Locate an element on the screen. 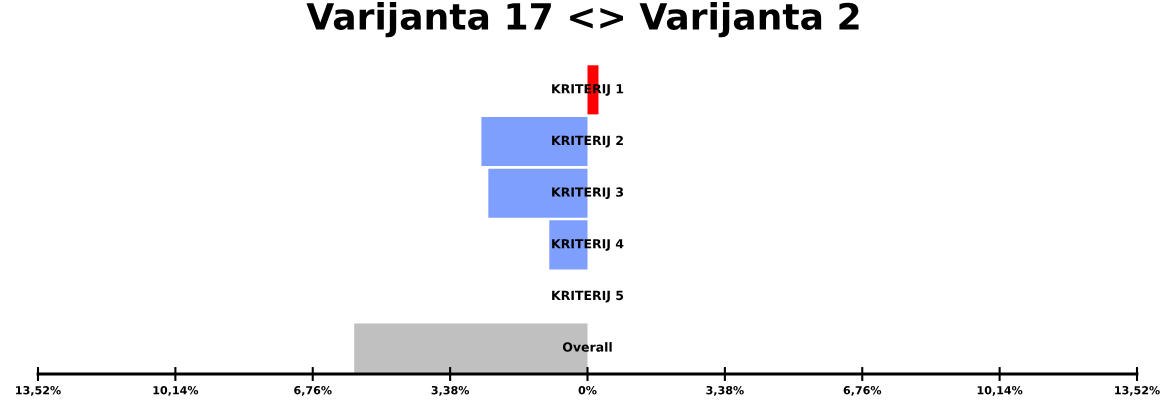 This screenshot has height=409, width=1168. chart-title: Varijanta 17 <> Varijanta 2 is located at coordinates (582, 20).